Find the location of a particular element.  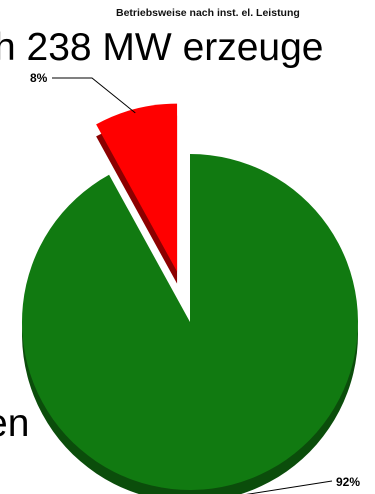

pie-slice-8-percent is located at coordinates (137, 187).